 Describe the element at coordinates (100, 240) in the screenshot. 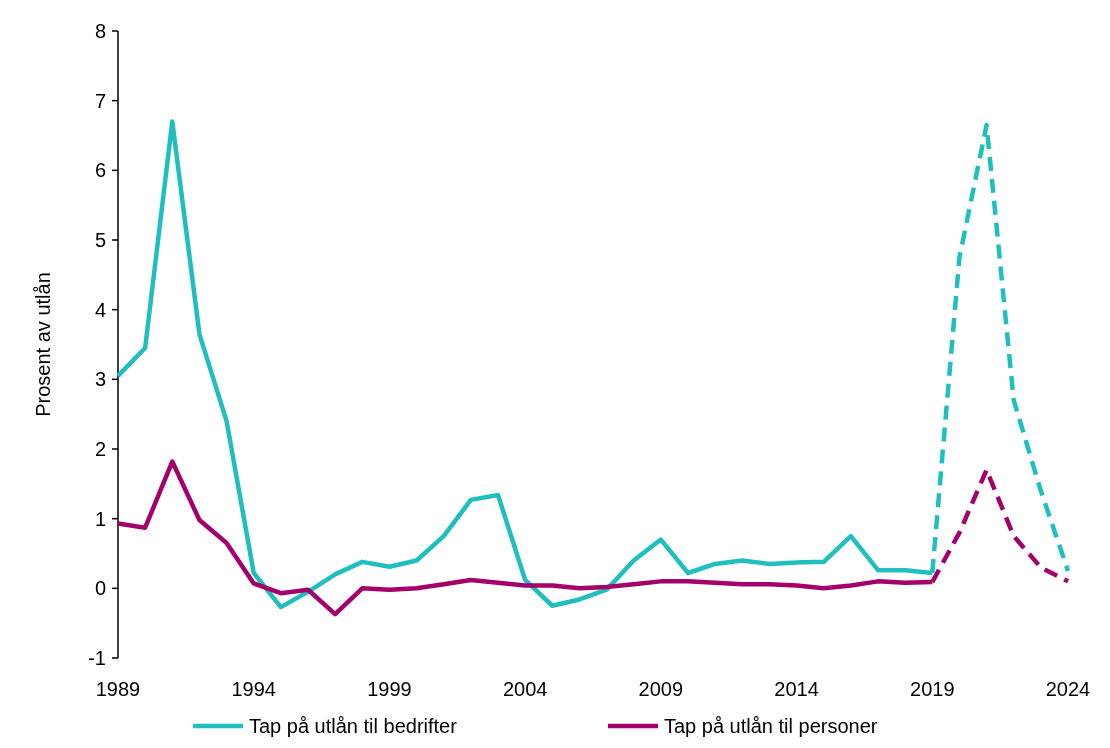

I see `y-tick-label: 5` at that location.